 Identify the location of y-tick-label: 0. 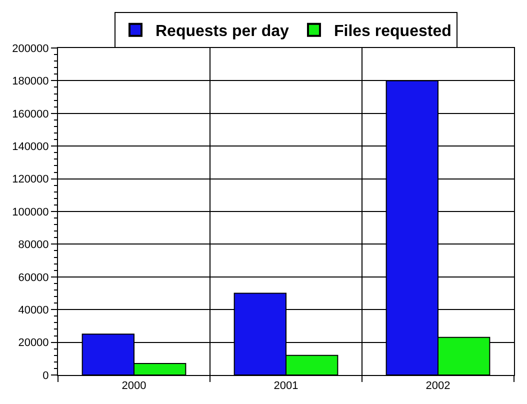
(45, 376).